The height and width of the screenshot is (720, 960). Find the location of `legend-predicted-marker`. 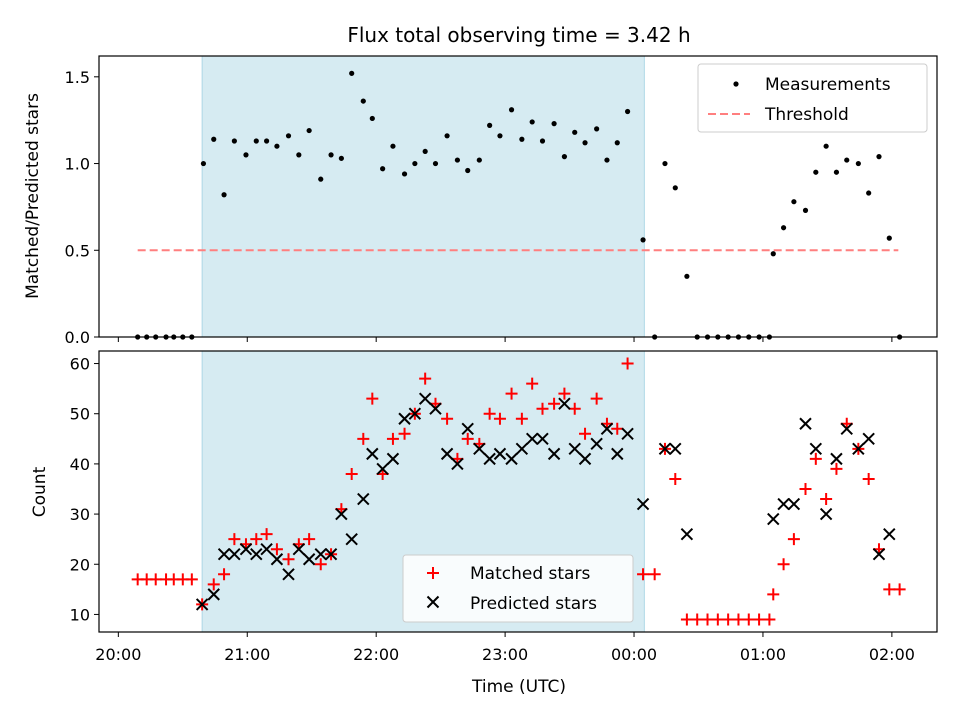

legend-predicted-marker is located at coordinates (433, 602).